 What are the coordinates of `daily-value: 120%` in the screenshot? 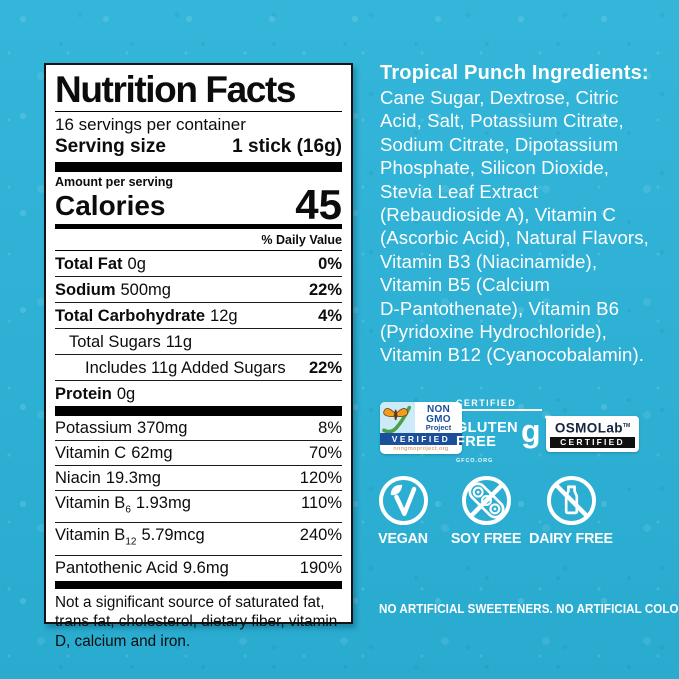 It's located at (320, 478).